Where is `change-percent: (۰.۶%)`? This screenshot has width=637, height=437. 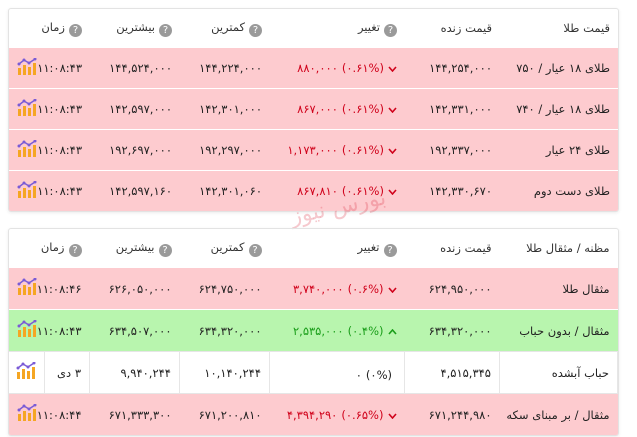
change-percent: (۰.۶%) is located at coordinates (365, 288).